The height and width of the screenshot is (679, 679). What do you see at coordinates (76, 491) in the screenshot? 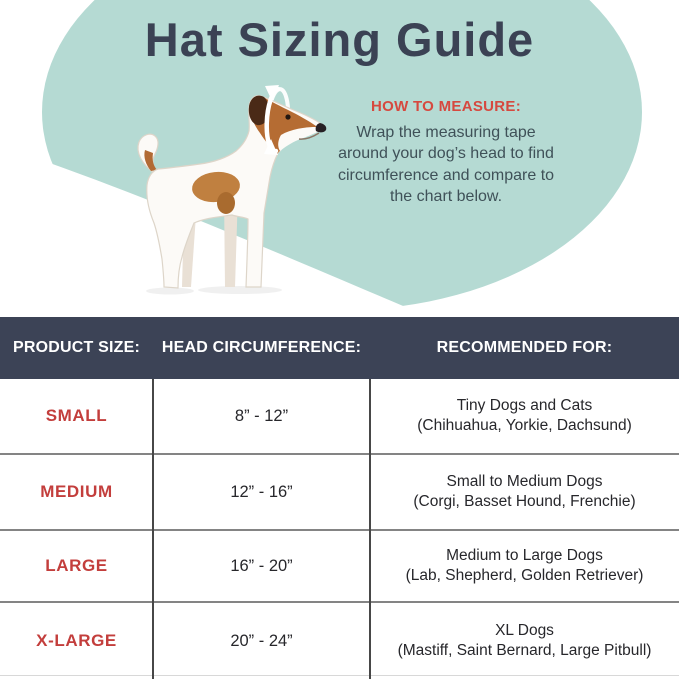
I see `size-cell: MEDIUM` at bounding box center [76, 491].